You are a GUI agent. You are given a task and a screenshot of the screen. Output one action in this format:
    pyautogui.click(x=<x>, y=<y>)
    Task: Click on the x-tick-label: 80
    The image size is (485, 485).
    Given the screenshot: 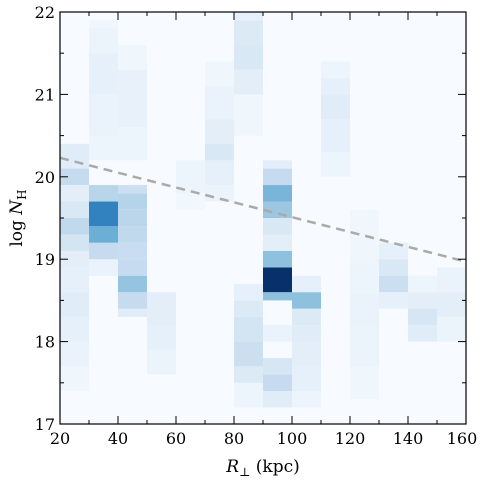 What is the action you would take?
    pyautogui.click(x=234, y=438)
    